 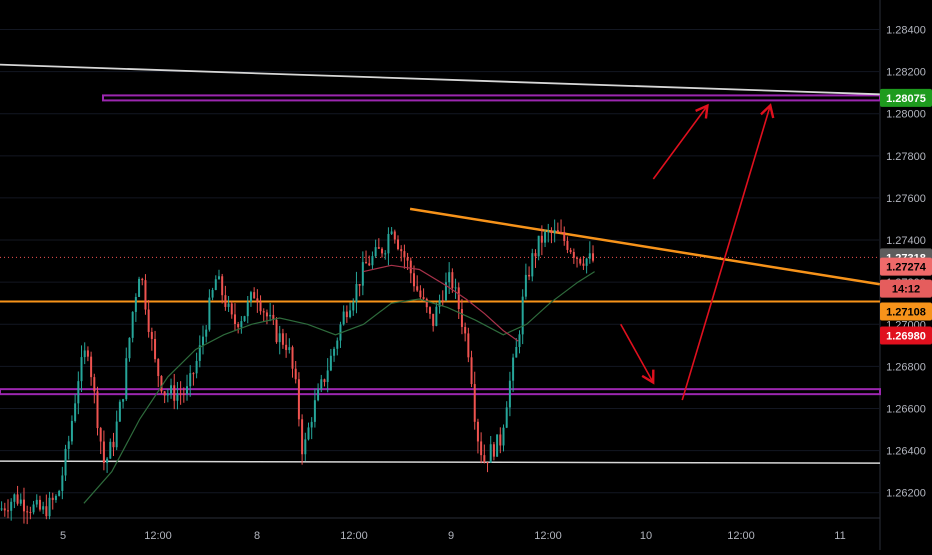 I want to click on price-badge-label: 1.28075, so click(x=906, y=99).